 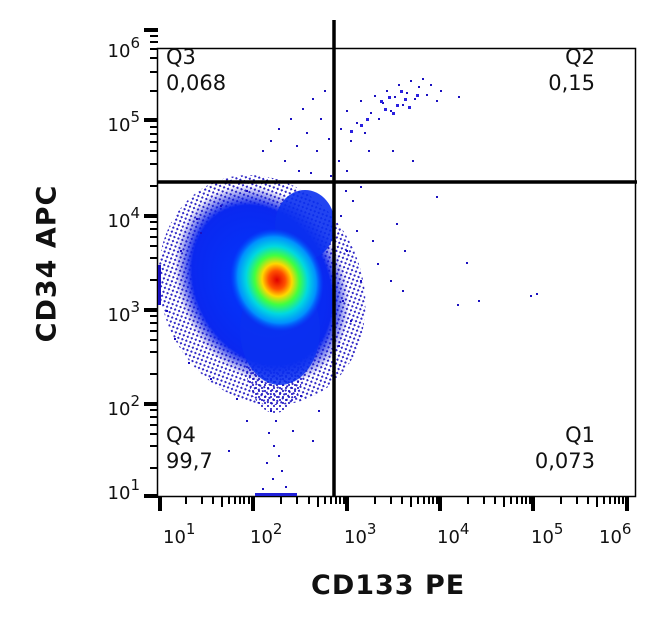 What do you see at coordinates (580, 57) in the screenshot?
I see `quadrant-q2-name: Q2` at bounding box center [580, 57].